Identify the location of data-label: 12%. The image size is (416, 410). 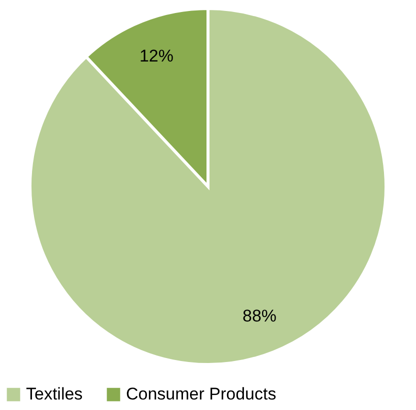
(156, 56).